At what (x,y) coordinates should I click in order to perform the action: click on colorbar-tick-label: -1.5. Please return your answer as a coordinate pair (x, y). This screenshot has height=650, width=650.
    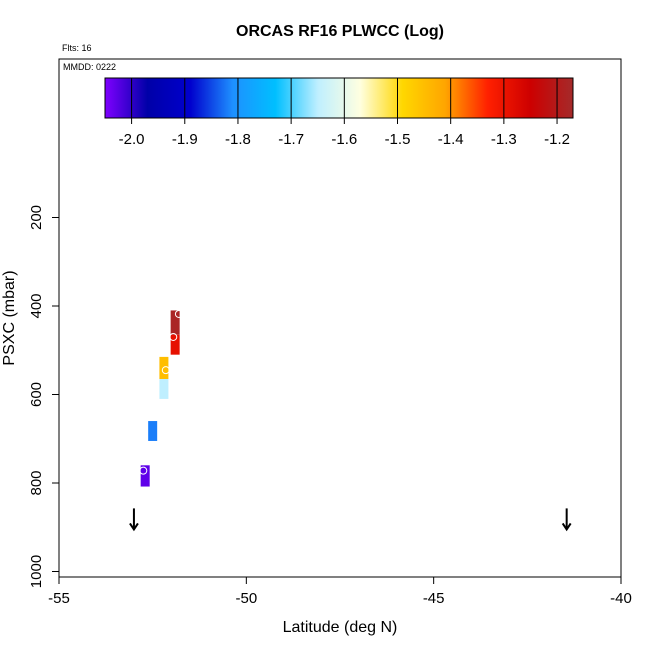
    Looking at the image, I should click on (398, 139).